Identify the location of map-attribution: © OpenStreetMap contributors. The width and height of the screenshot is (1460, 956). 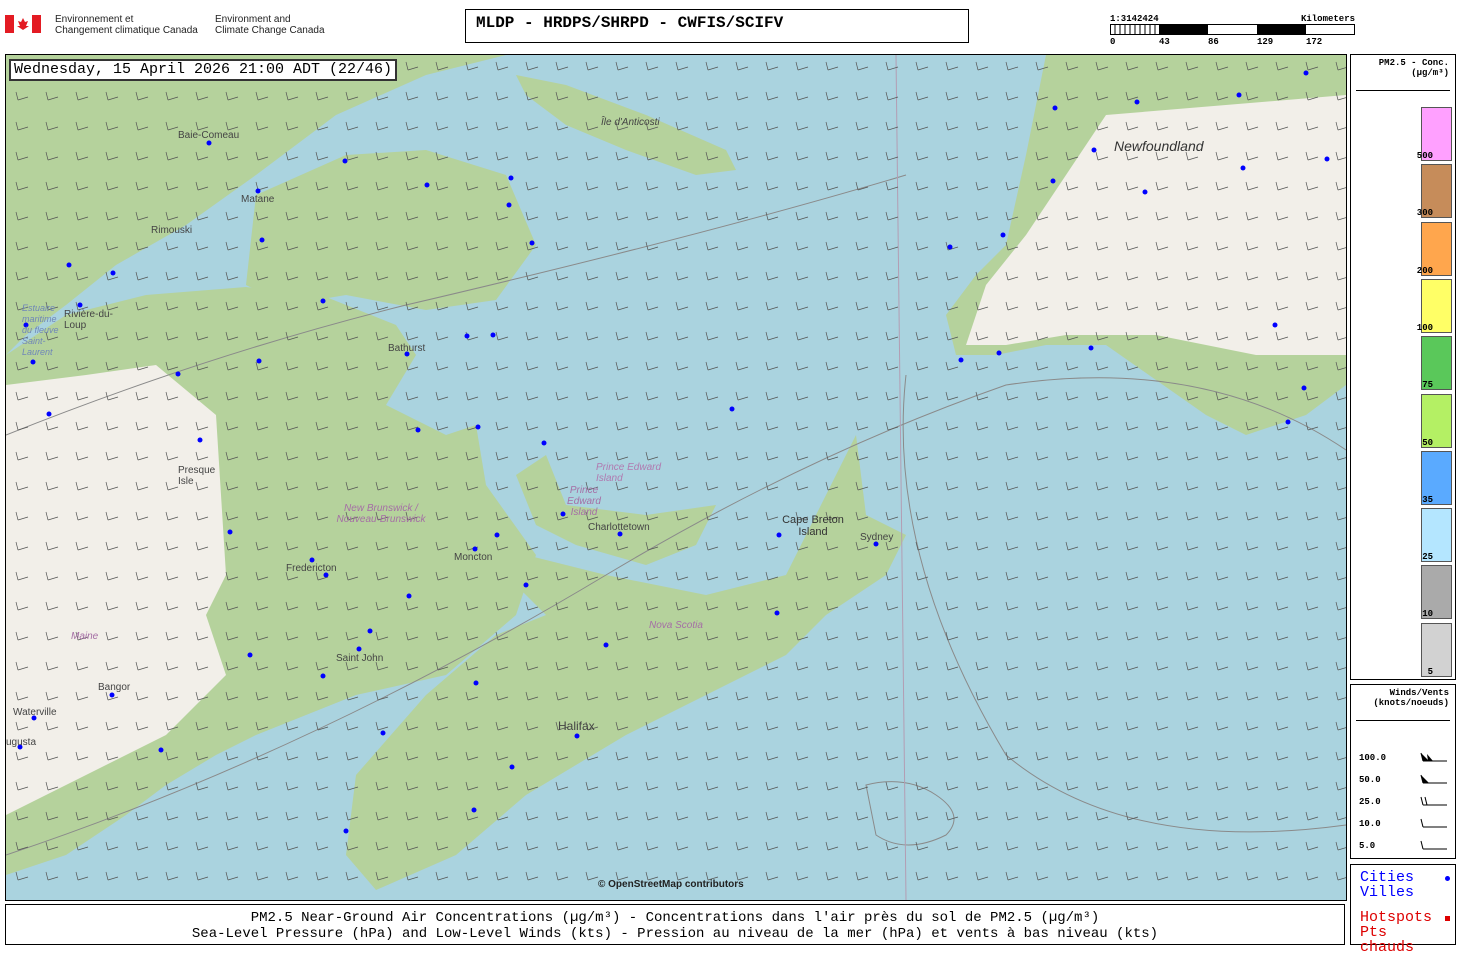
(671, 884).